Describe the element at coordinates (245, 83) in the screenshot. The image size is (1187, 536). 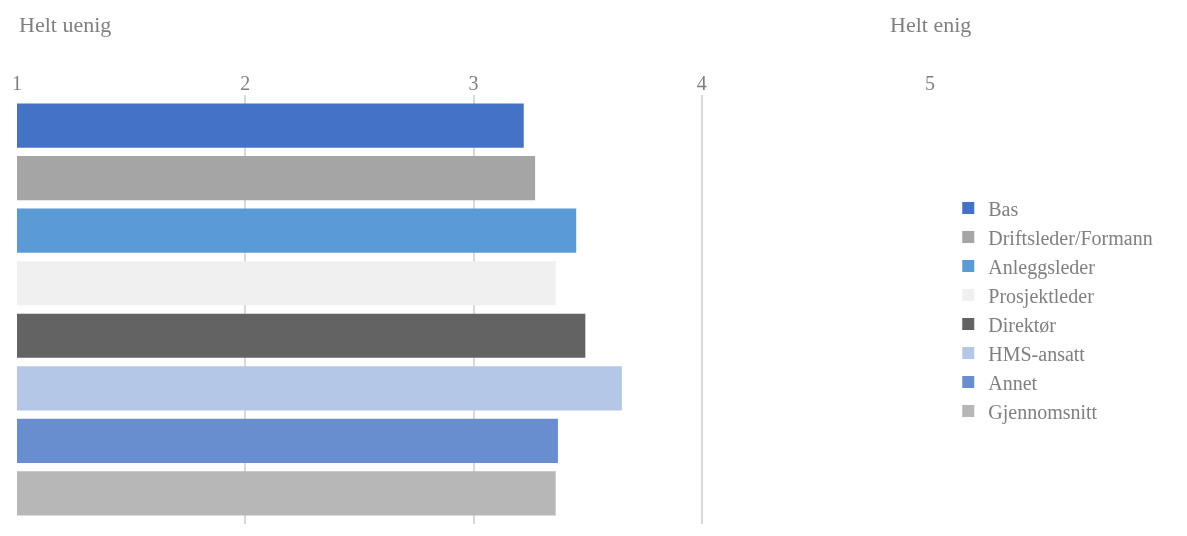
I see `x-tick-label: 2` at that location.